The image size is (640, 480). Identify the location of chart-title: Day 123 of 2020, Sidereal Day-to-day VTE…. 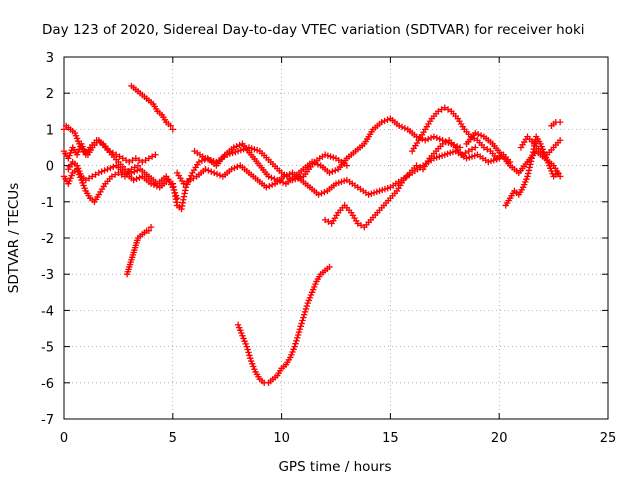
(313, 30).